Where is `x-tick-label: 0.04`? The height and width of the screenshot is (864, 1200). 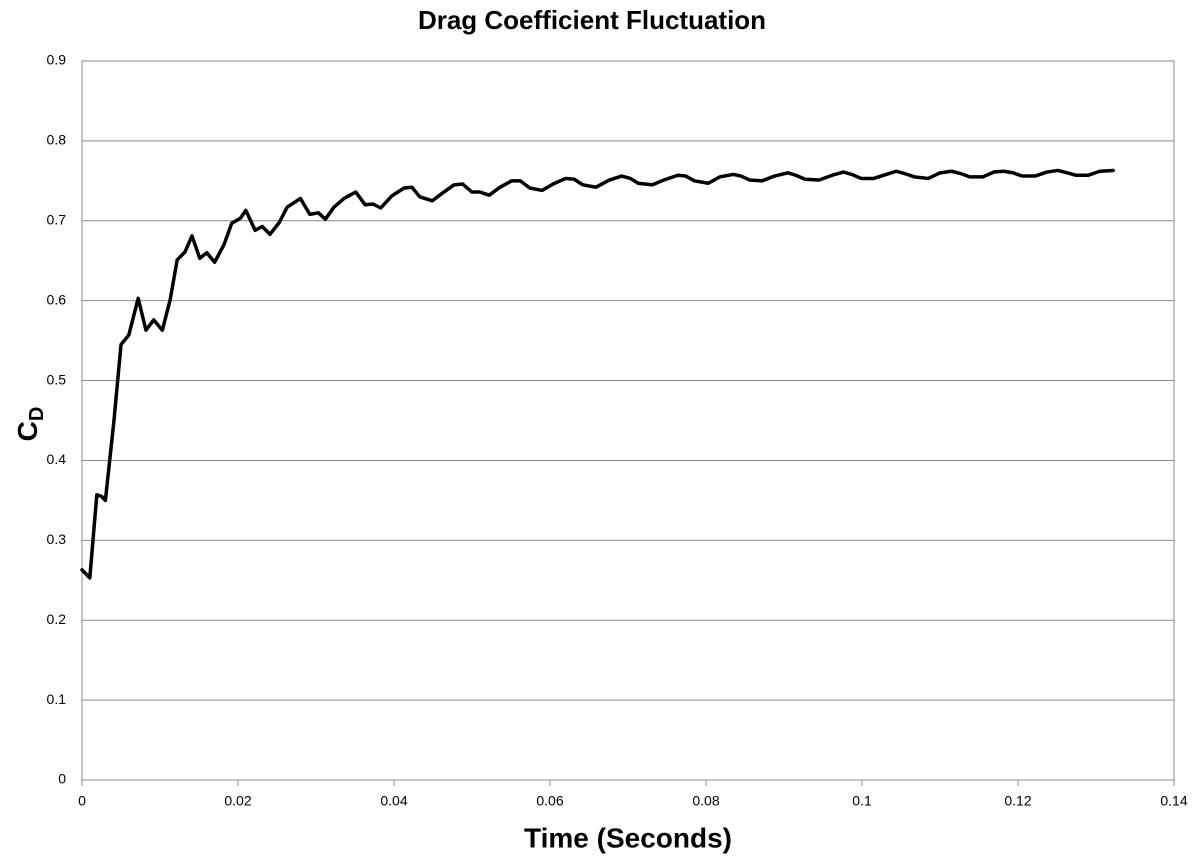 x-tick-label: 0.04 is located at coordinates (393, 801).